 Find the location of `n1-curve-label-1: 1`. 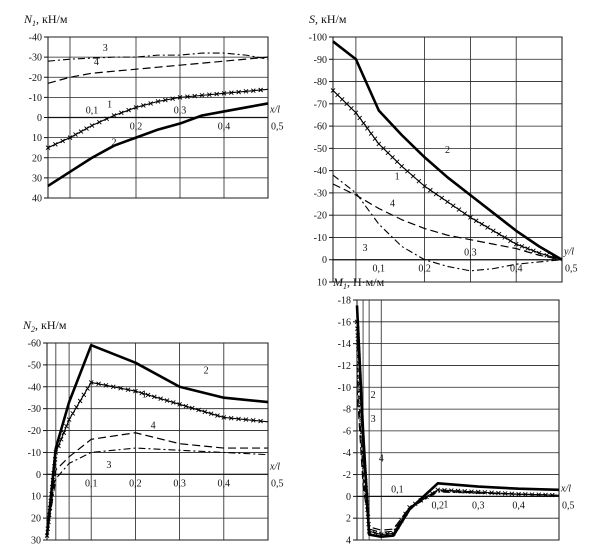

n1-curve-label-1: 1 is located at coordinates (109, 104).